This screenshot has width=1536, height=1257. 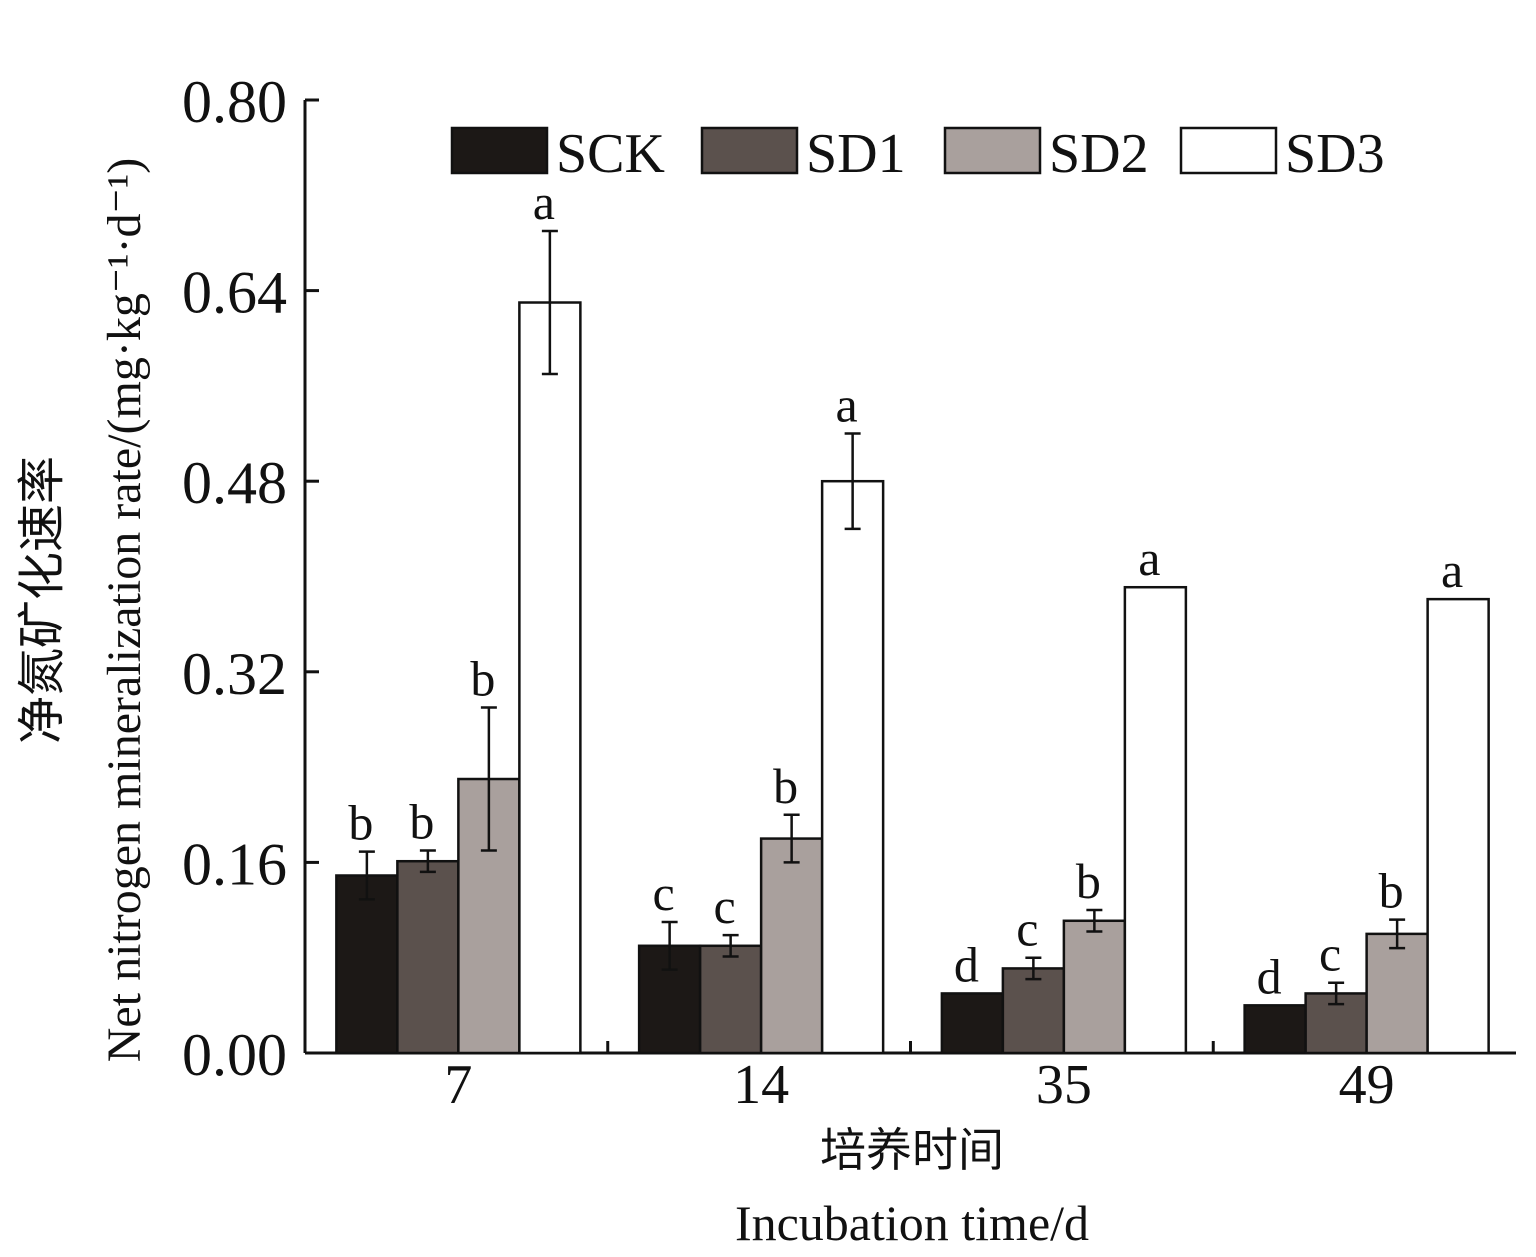 What do you see at coordinates (234, 102) in the screenshot?
I see `y-tick-label: 0.80` at bounding box center [234, 102].